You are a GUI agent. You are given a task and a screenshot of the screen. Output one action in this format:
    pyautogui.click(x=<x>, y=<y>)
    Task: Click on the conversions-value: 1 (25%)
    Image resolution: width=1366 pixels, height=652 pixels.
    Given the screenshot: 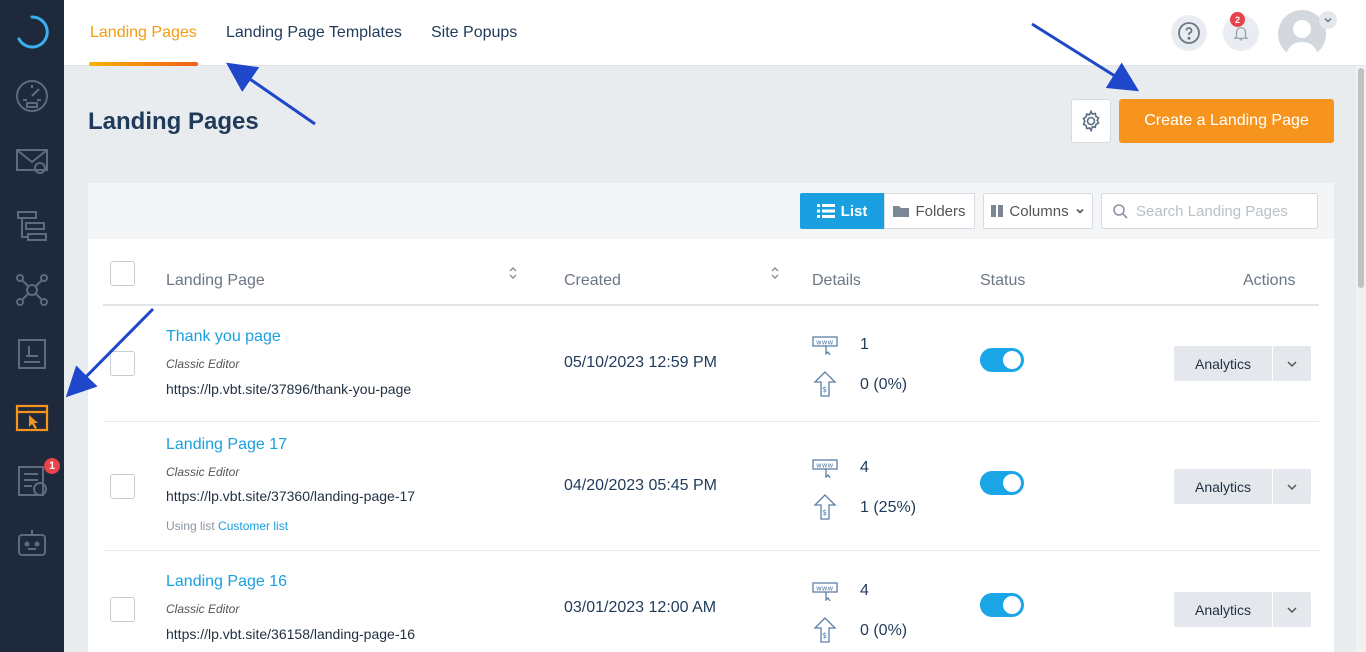 What is the action you would take?
    pyautogui.click(x=888, y=507)
    